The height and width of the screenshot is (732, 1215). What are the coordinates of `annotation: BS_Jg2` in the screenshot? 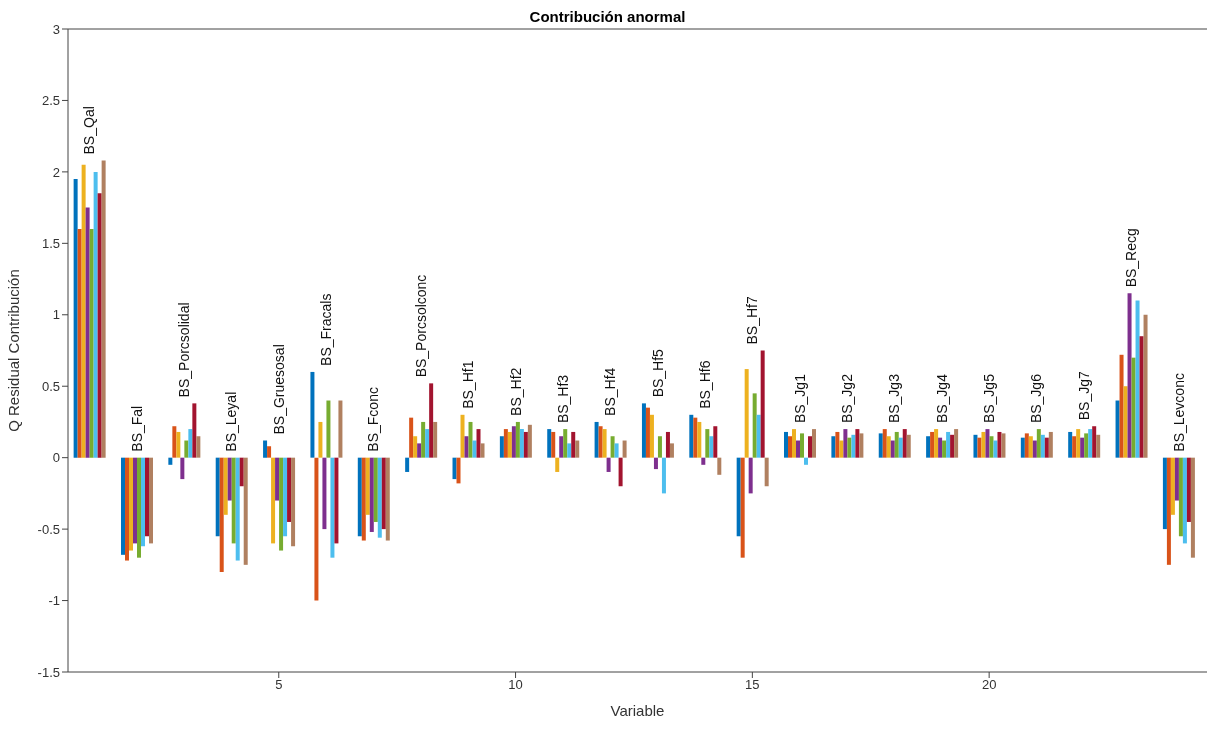 It's located at (847, 398).